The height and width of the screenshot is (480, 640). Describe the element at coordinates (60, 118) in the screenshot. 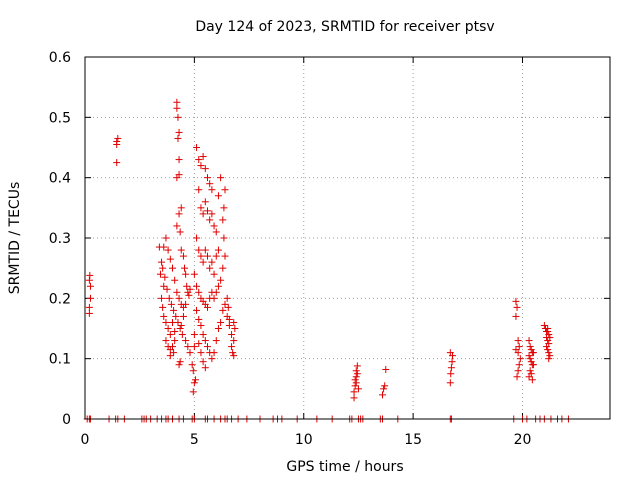

I see `y-tick-label: 0.5` at that location.